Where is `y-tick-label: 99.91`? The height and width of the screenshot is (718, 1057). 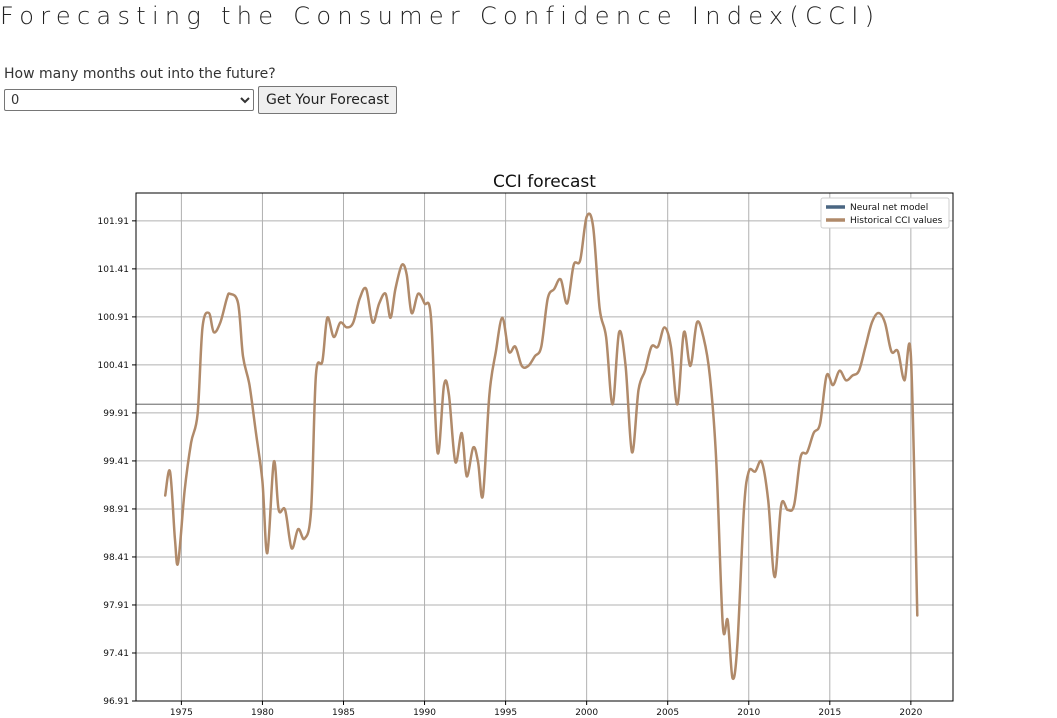 y-tick-label: 99.91 is located at coordinates (116, 414).